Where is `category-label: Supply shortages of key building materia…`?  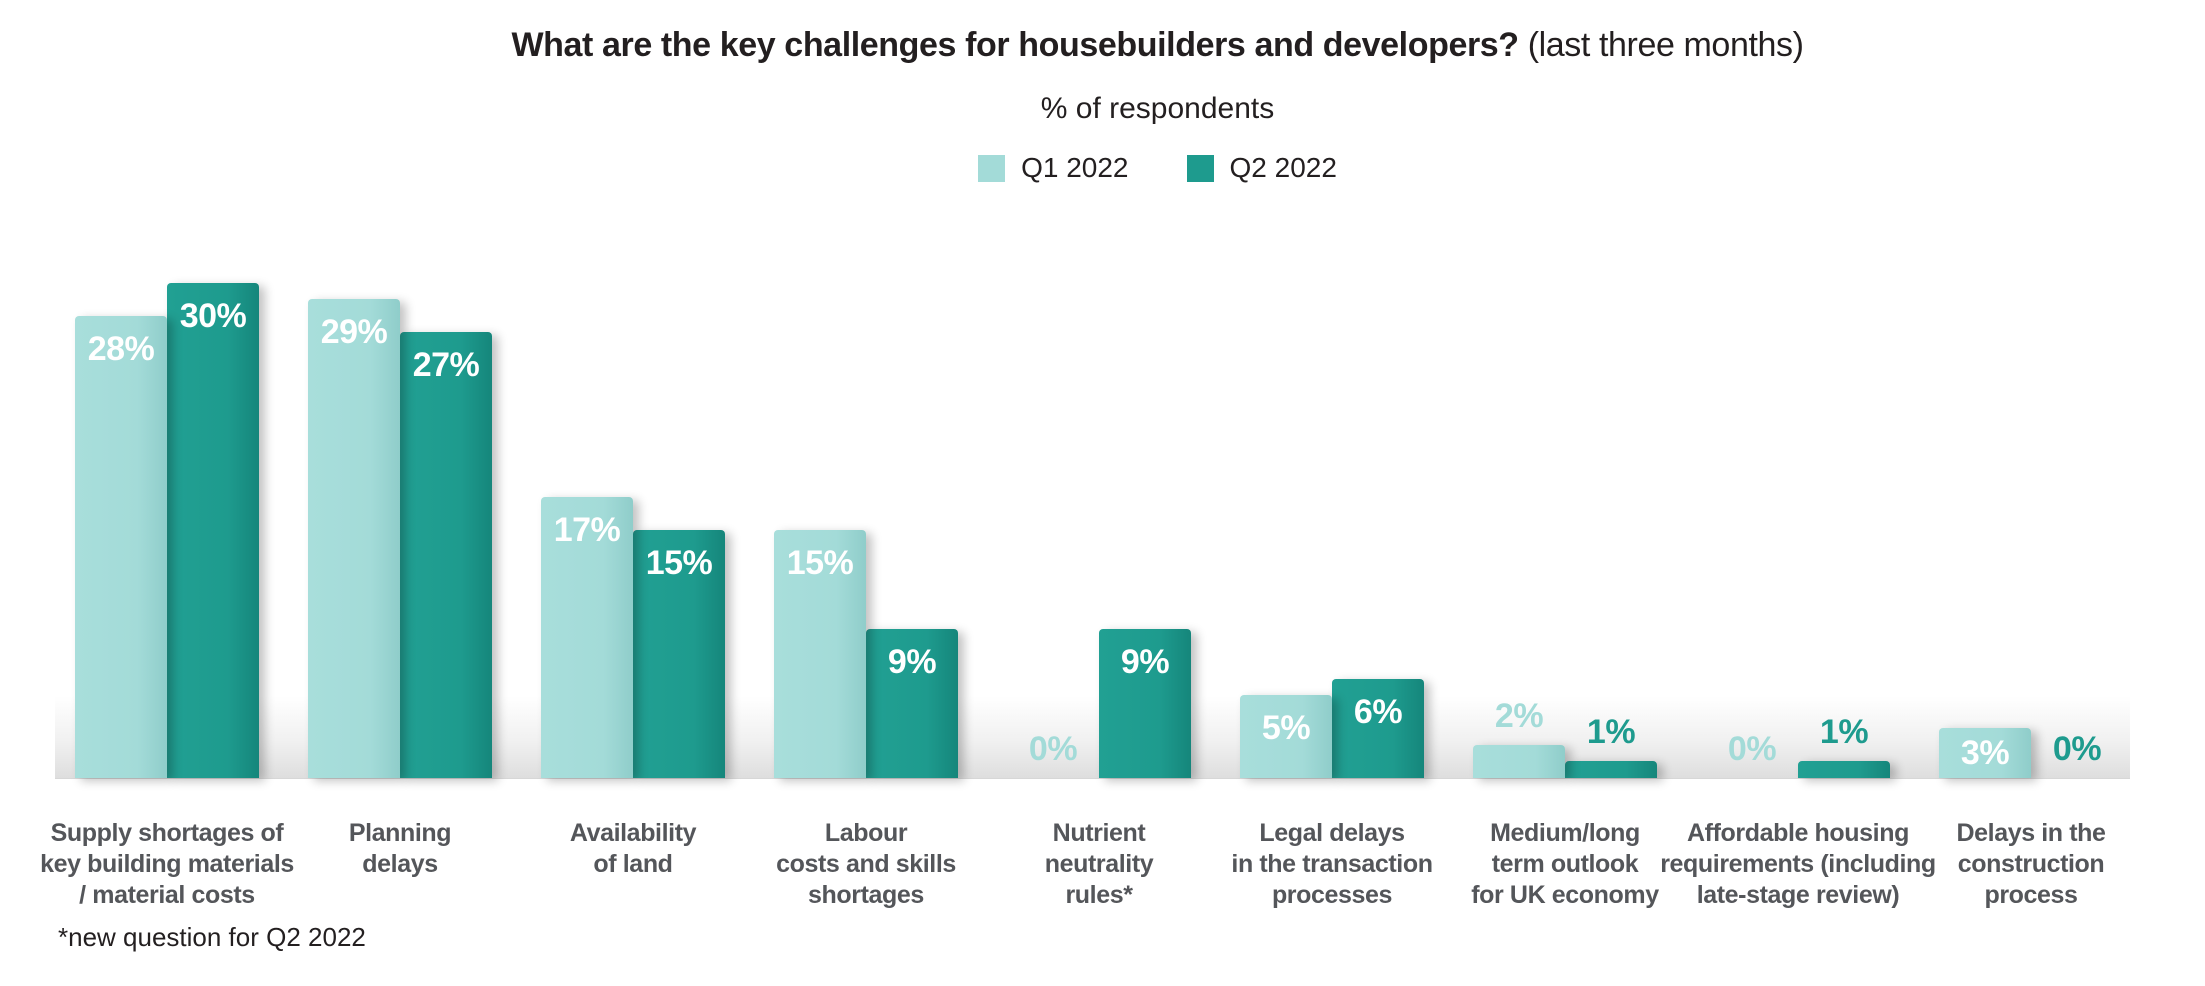 category-label: Supply shortages of key building materia… is located at coordinates (167, 864).